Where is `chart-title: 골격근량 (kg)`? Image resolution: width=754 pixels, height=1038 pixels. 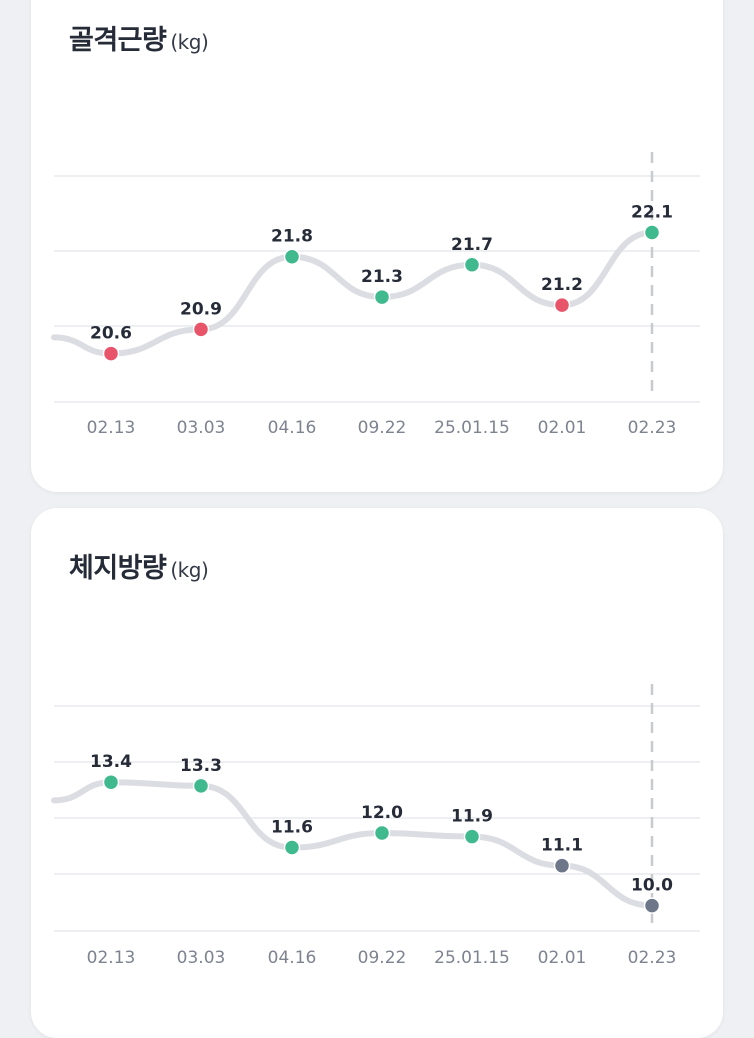
chart-title: 골격근량 (kg) is located at coordinates (139, 40).